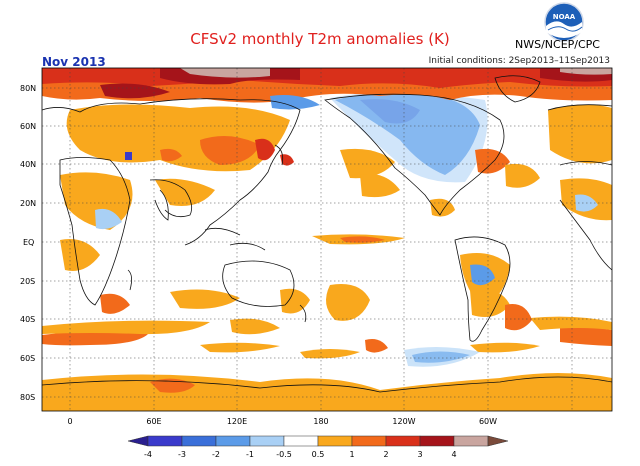 This screenshot has height=466, width=640. Describe the element at coordinates (250, 454) in the screenshot. I see `colorbar-tick-label: -1` at that location.